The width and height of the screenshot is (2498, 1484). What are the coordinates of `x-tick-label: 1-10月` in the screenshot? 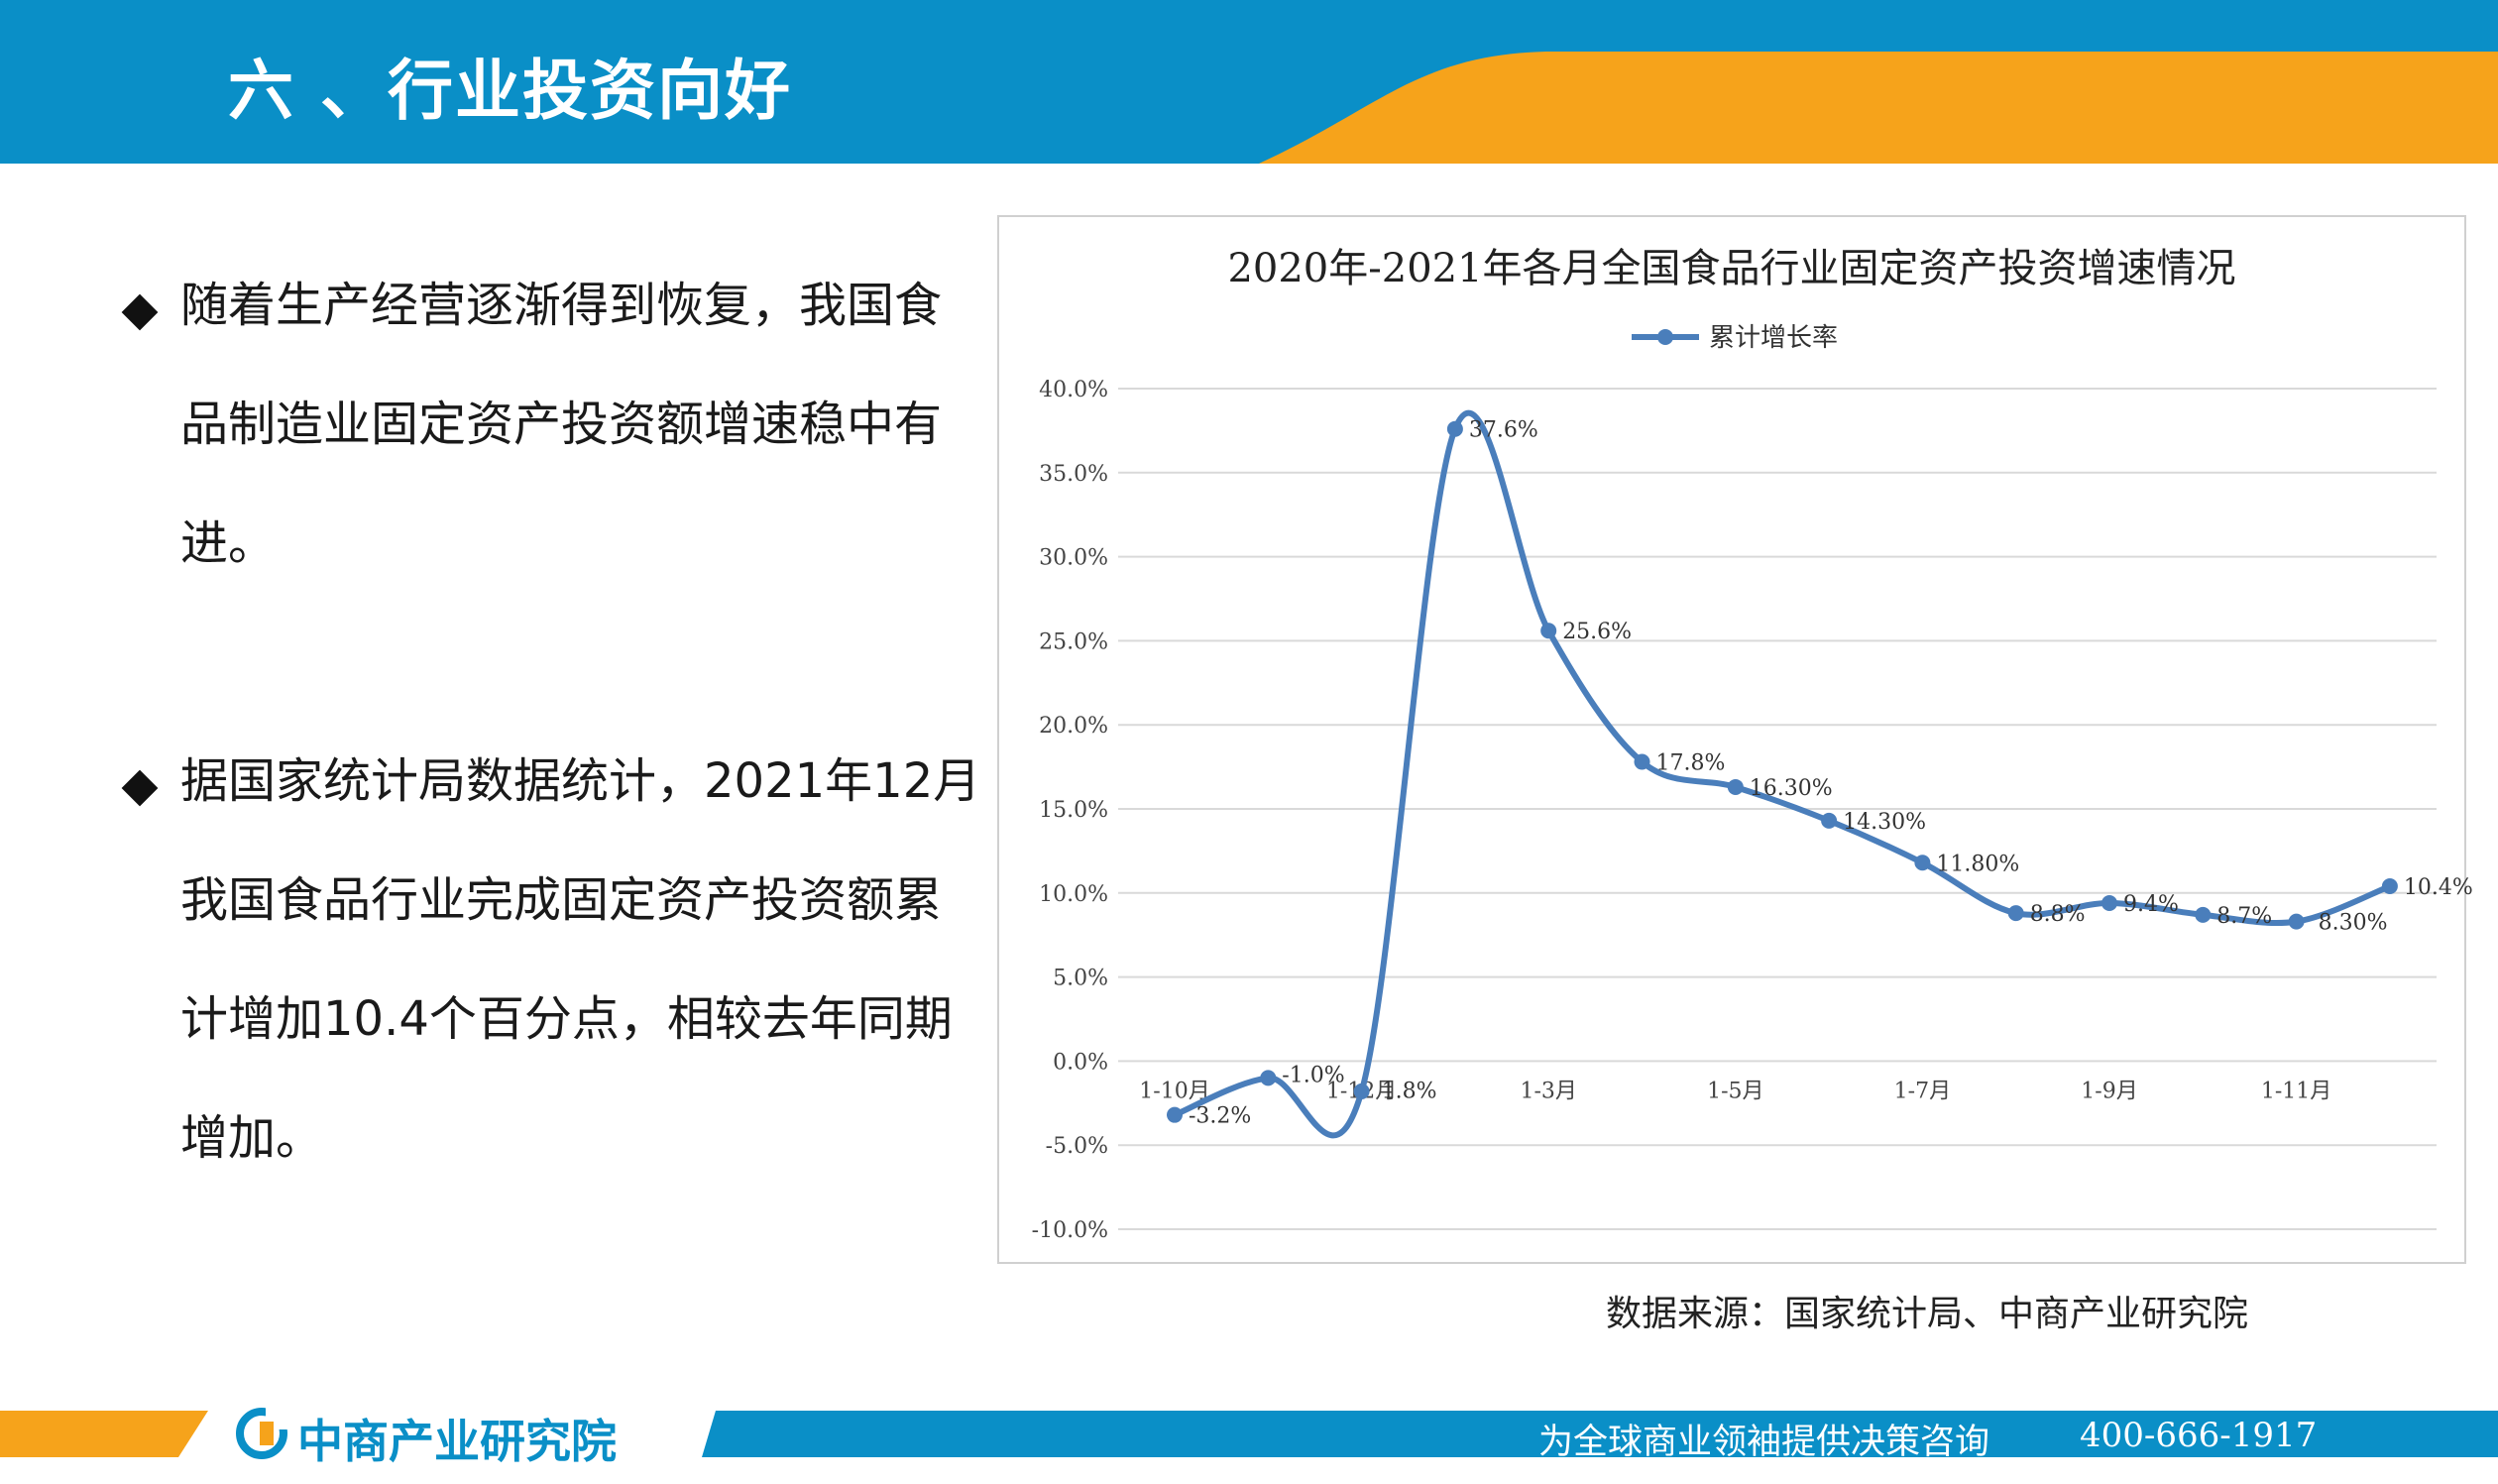 It's located at (1174, 1091).